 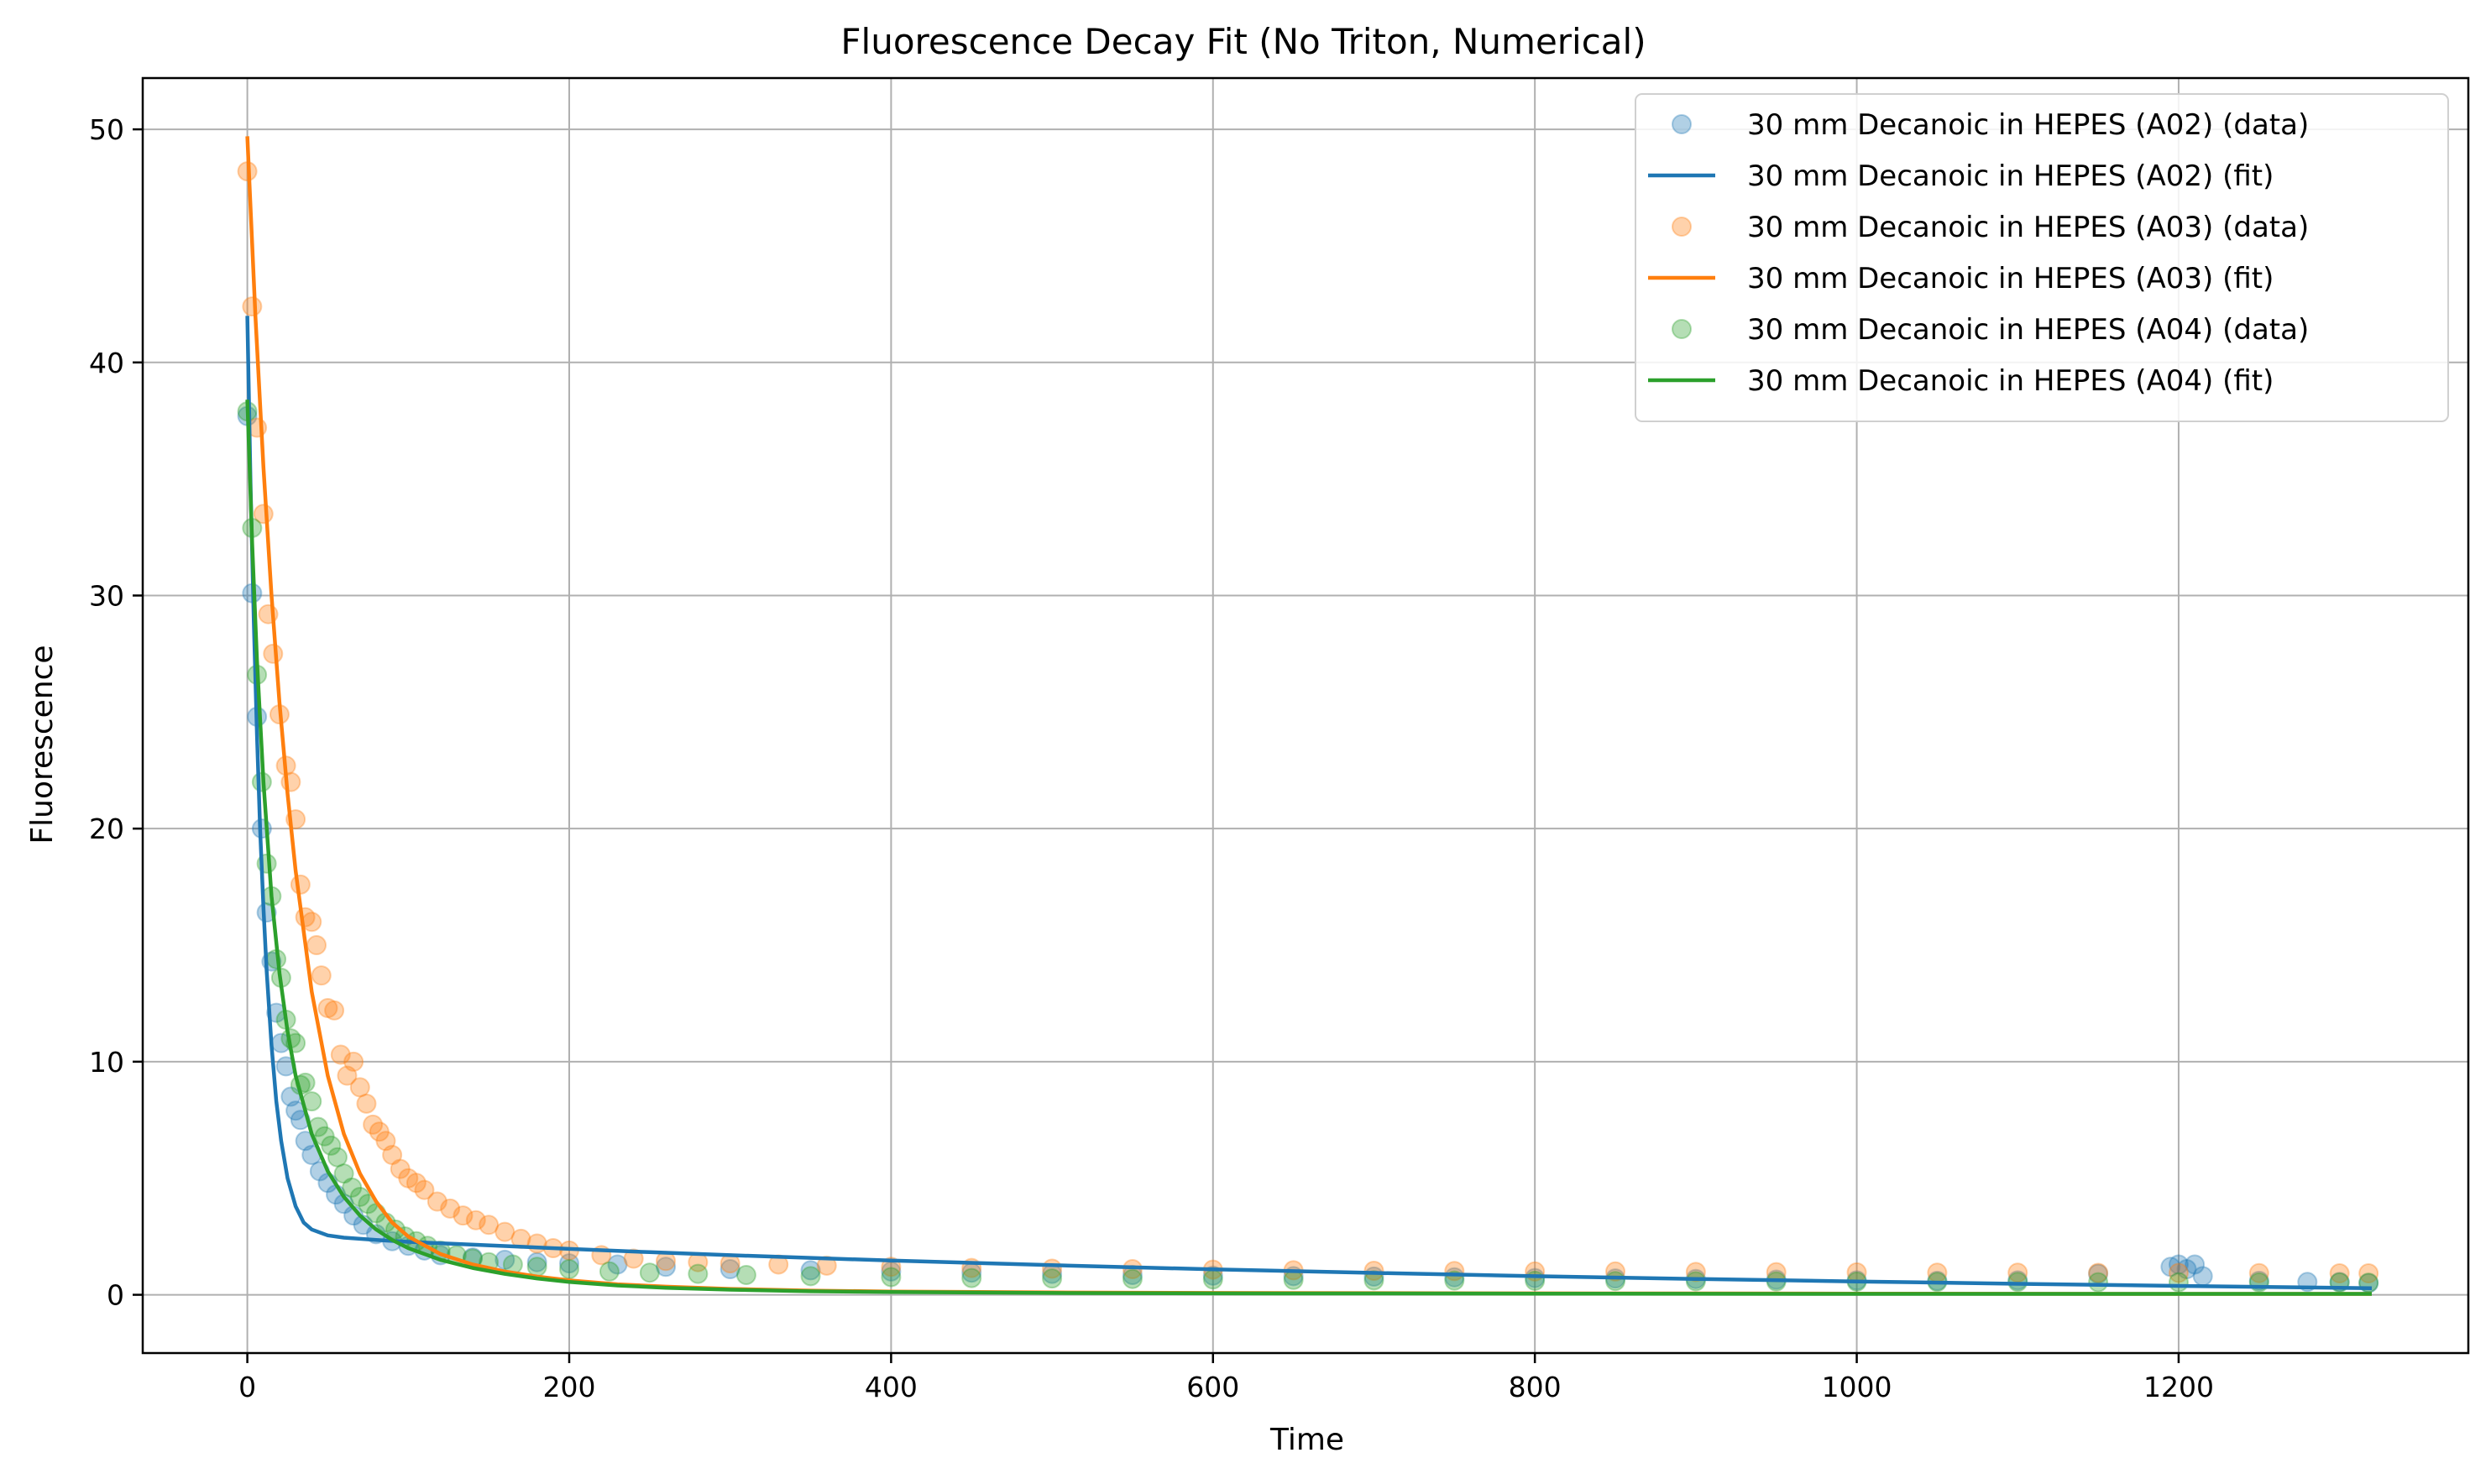 I want to click on legend-label: 30 mm Decanoic in HEPES (A03) (data), so click(x=2028, y=227).